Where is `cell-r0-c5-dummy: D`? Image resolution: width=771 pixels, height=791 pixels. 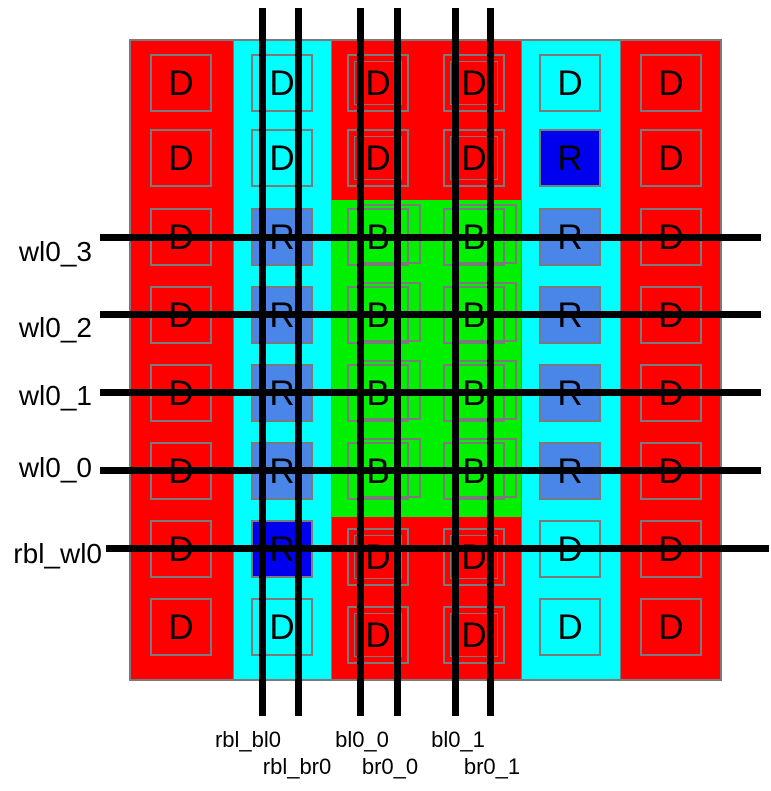
cell-r0-c5-dummy: D is located at coordinates (671, 83).